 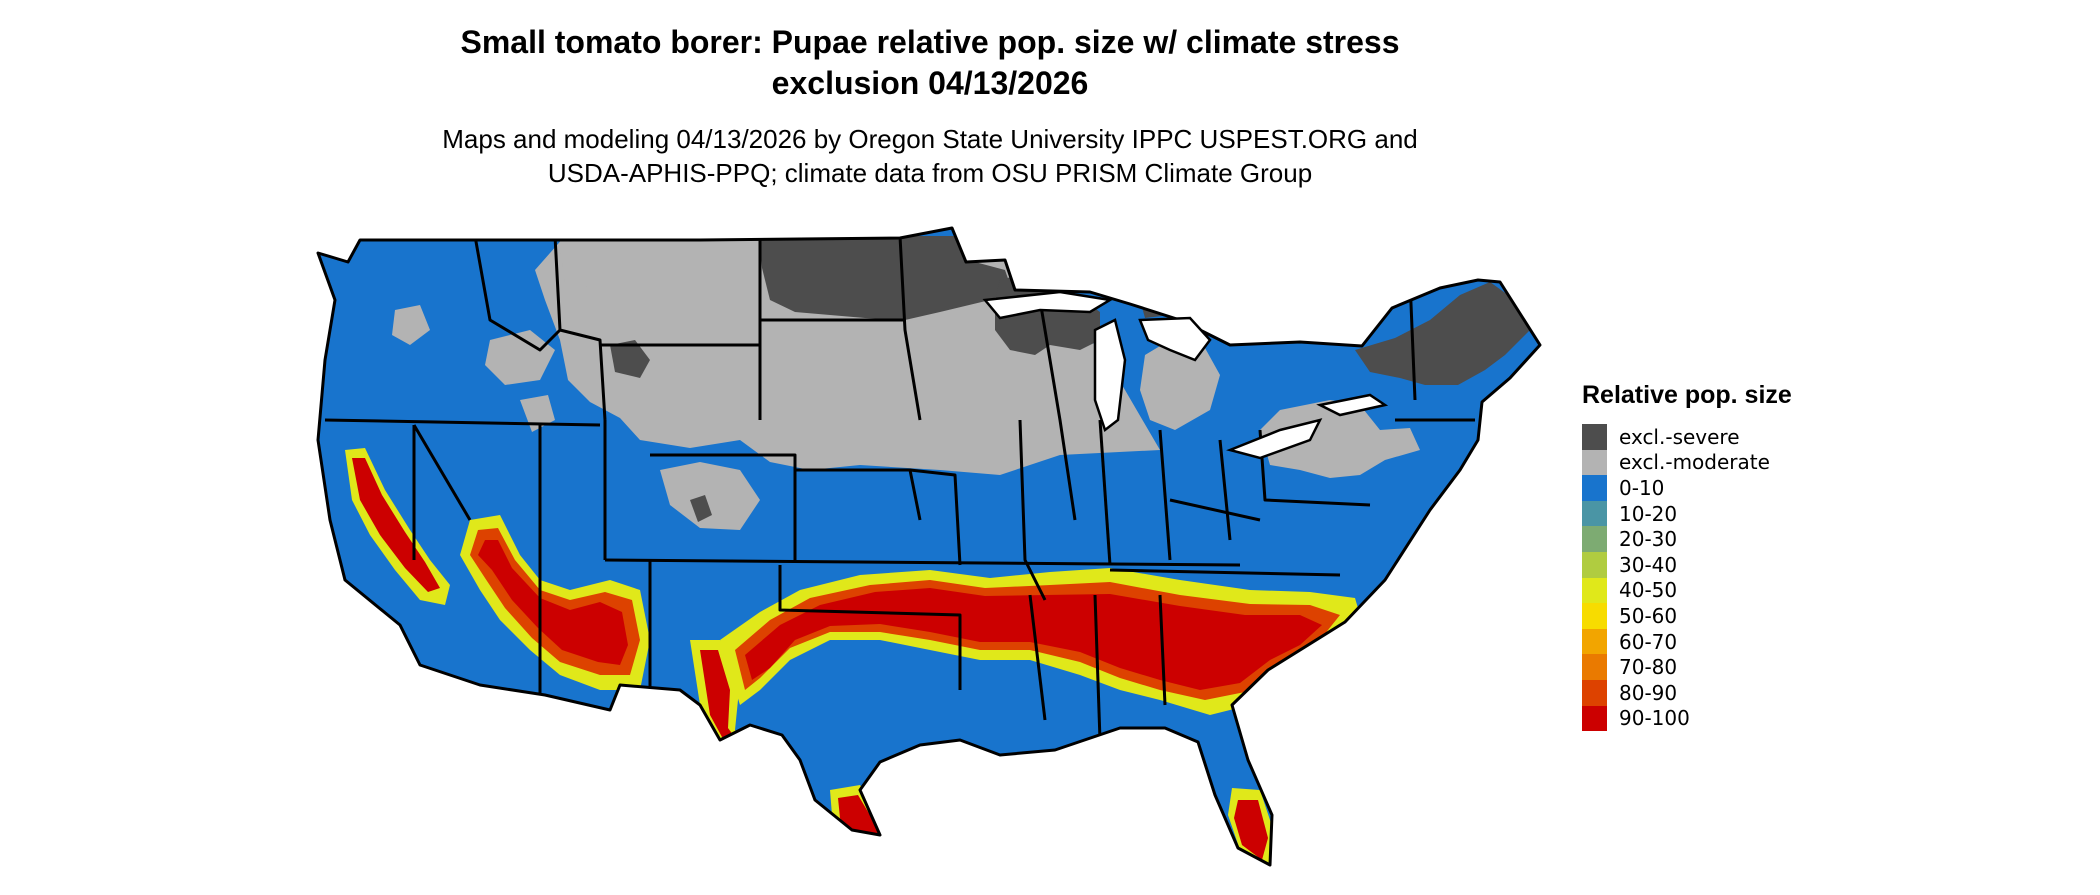 What do you see at coordinates (1679, 436) in the screenshot?
I see `legend-label: excl.-severe` at bounding box center [1679, 436].